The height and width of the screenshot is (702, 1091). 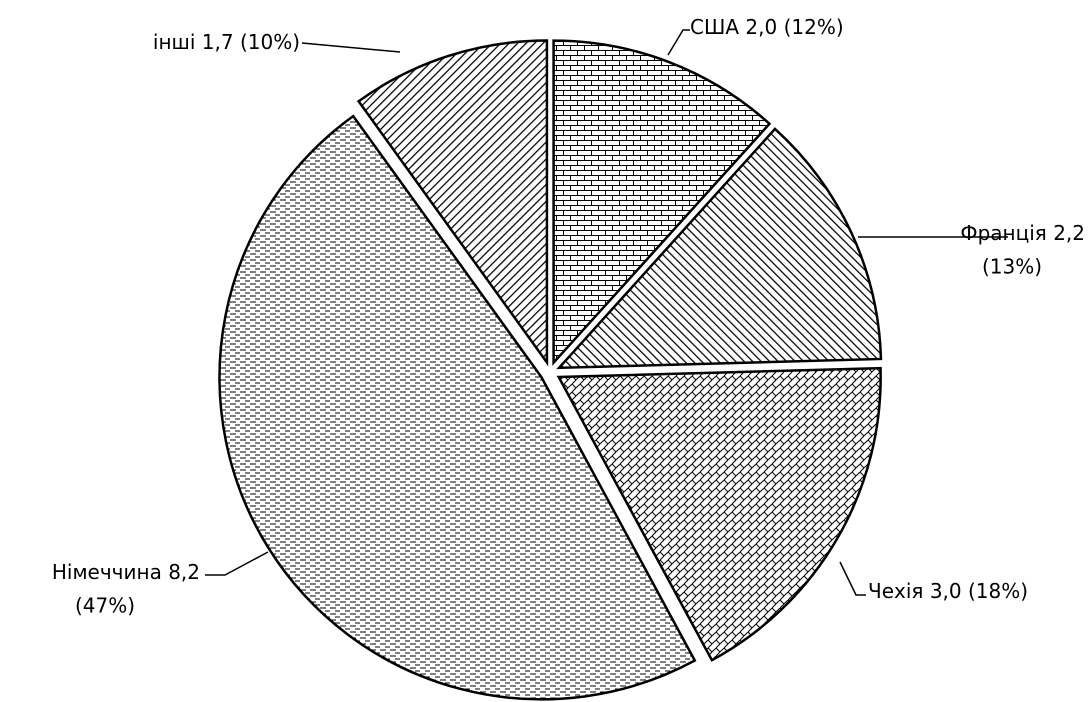 What do you see at coordinates (948, 591) in the screenshot?
I see `slice-label: Чехія 3,0 (18%)` at bounding box center [948, 591].